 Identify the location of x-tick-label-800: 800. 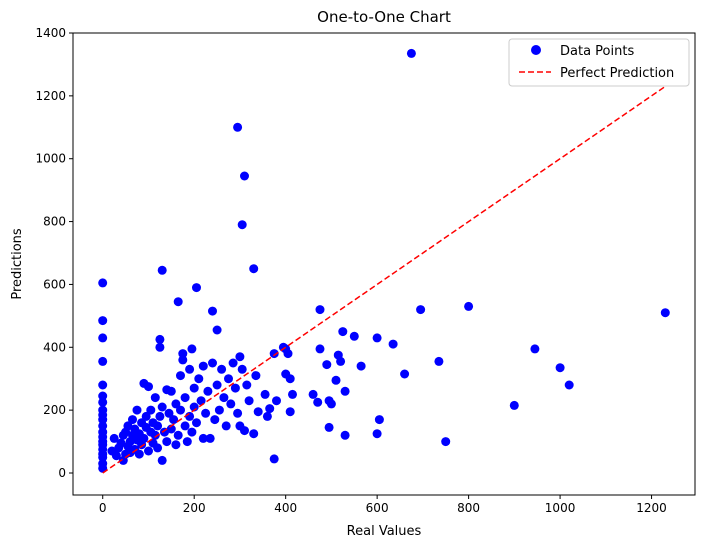
(468, 508).